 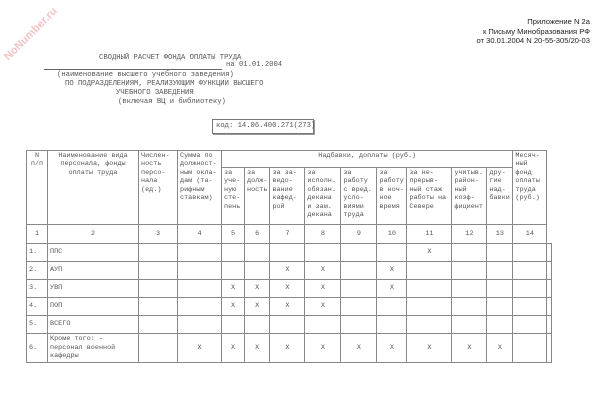 I want to click on header-monthly: Месяч- ный фонд оплаты труда (руб.), so click(x=530, y=187).